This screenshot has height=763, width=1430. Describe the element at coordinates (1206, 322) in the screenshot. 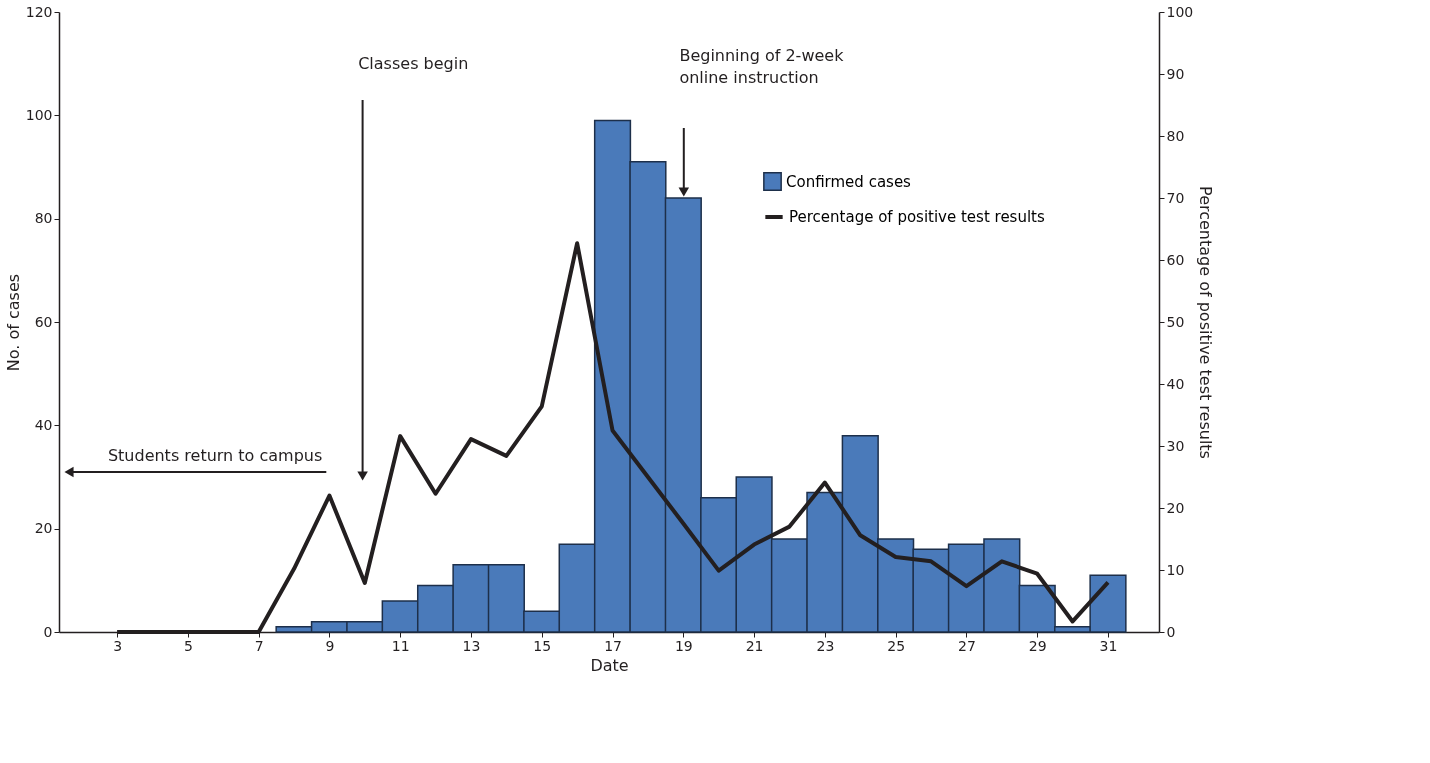

I see `y2-axis-title: Percentage of positive test results` at that location.